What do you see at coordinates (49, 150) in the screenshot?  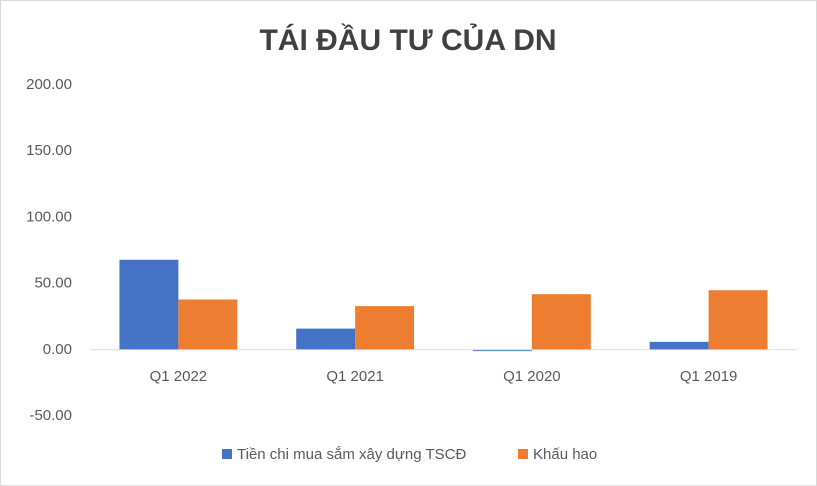 I see `y-tick-label: 150.00` at bounding box center [49, 150].